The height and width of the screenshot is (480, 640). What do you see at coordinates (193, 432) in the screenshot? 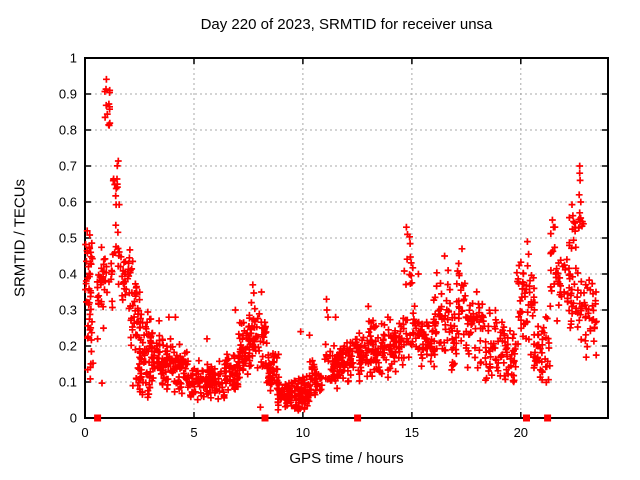
I see `x-tick-label: 5` at bounding box center [193, 432].